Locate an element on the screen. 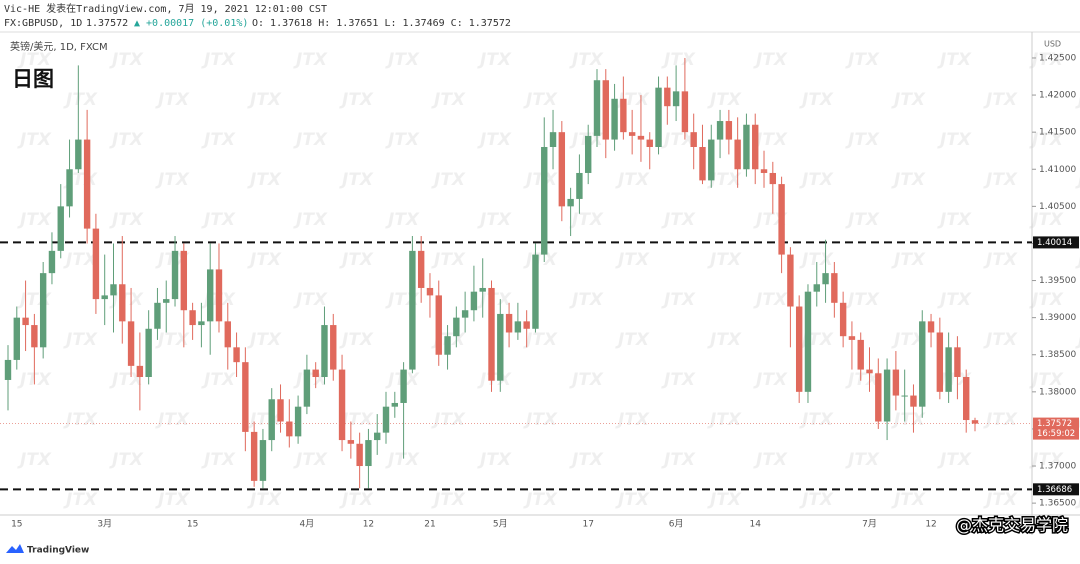  last-price-label: 1.37572 is located at coordinates (1054, 424).